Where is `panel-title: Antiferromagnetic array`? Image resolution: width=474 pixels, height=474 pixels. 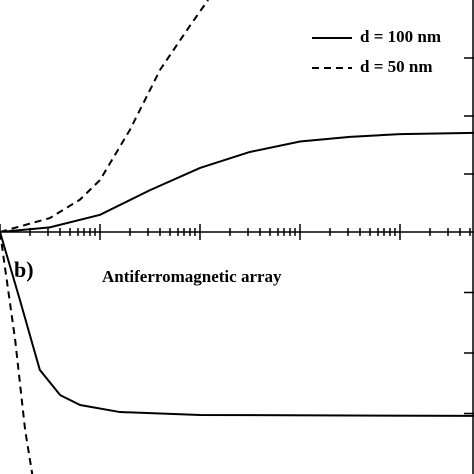
panel-title: Antiferromagnetic array is located at coordinates (192, 276).